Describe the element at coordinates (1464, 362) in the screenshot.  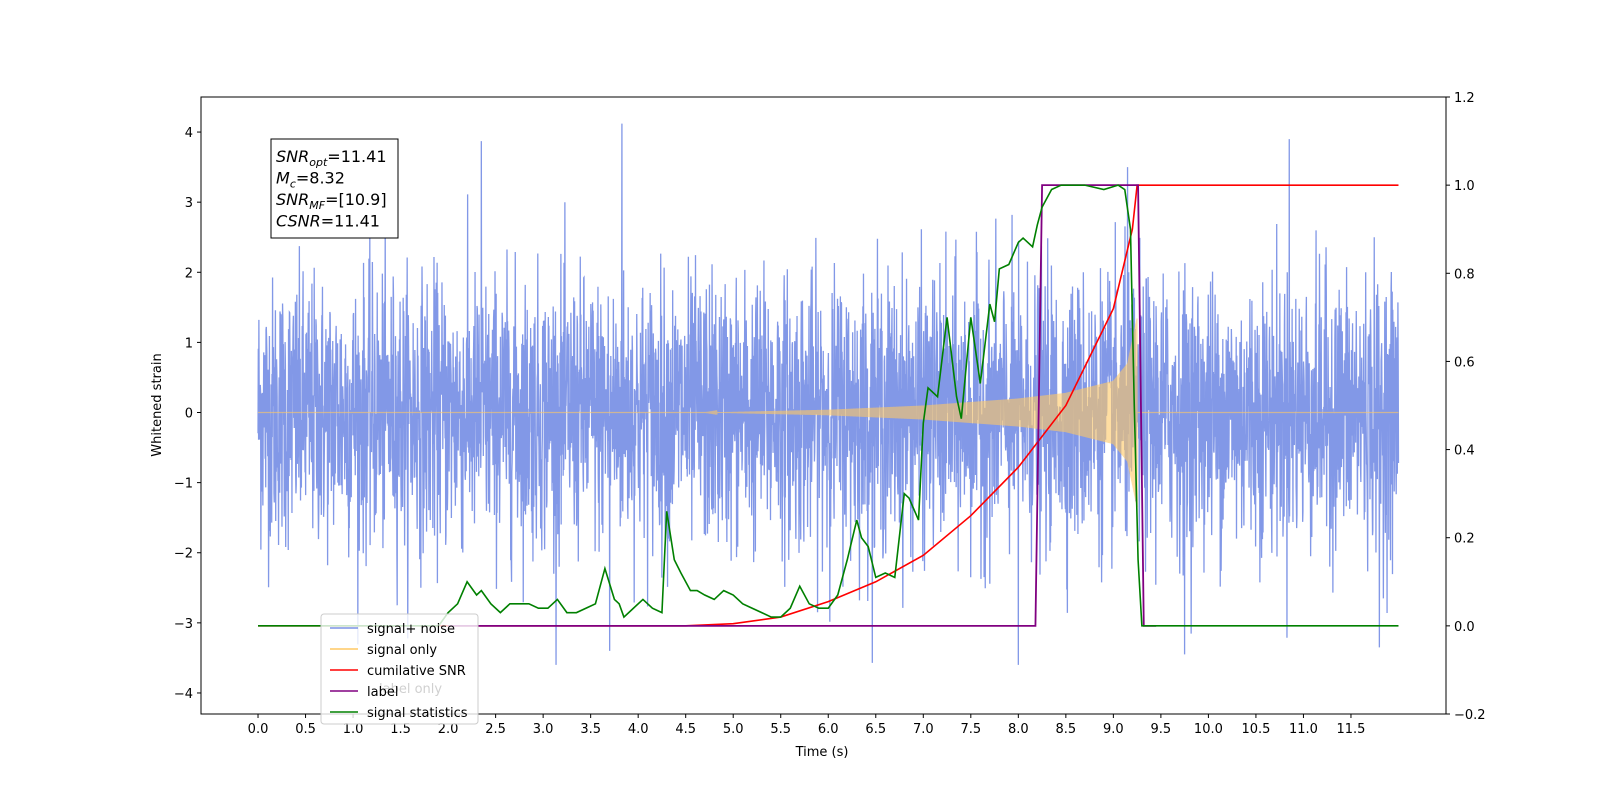
I see `y-right-tick-label: 0.6` at that location.